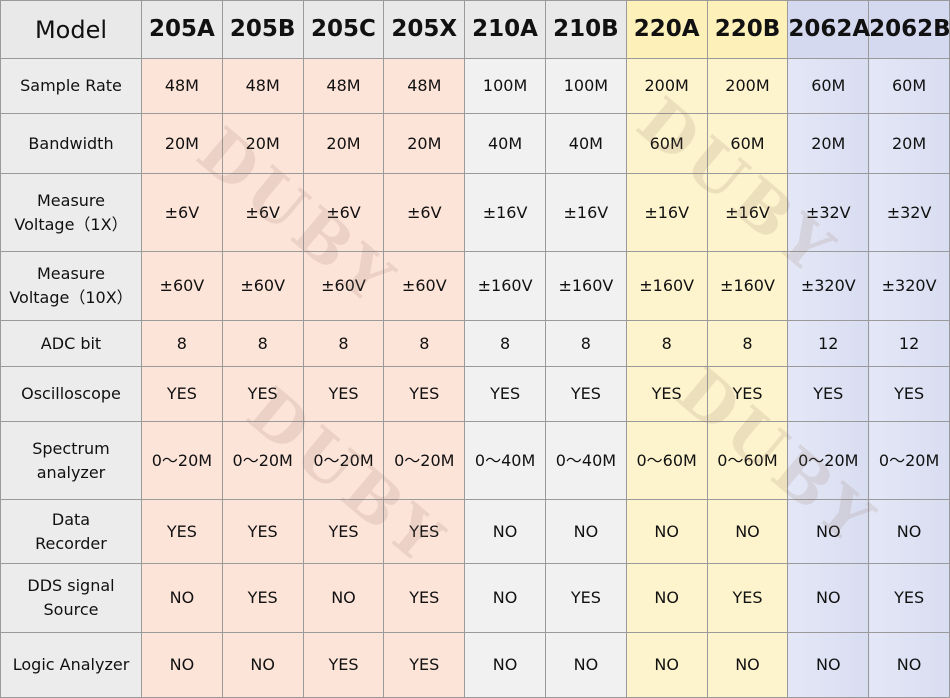 This screenshot has height=698, width=950. I want to click on row-label: Bandwidth, so click(71, 143).